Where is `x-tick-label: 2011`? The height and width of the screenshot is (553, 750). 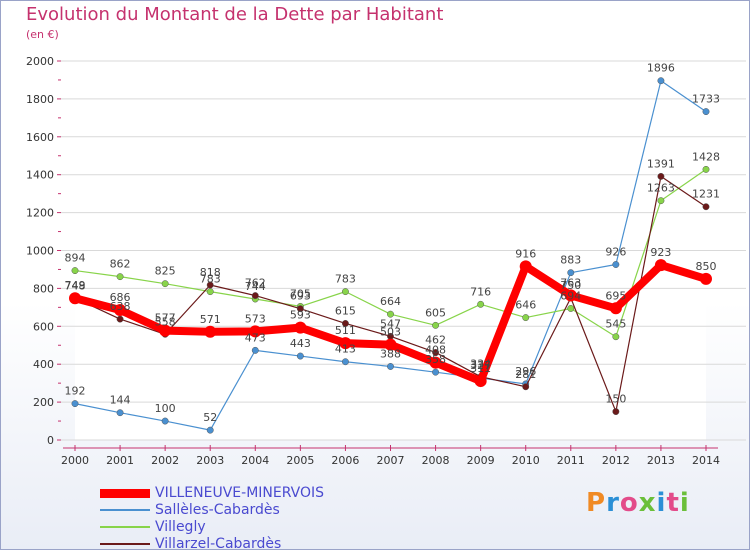
x-tick-label: 2011 is located at coordinates (571, 460).